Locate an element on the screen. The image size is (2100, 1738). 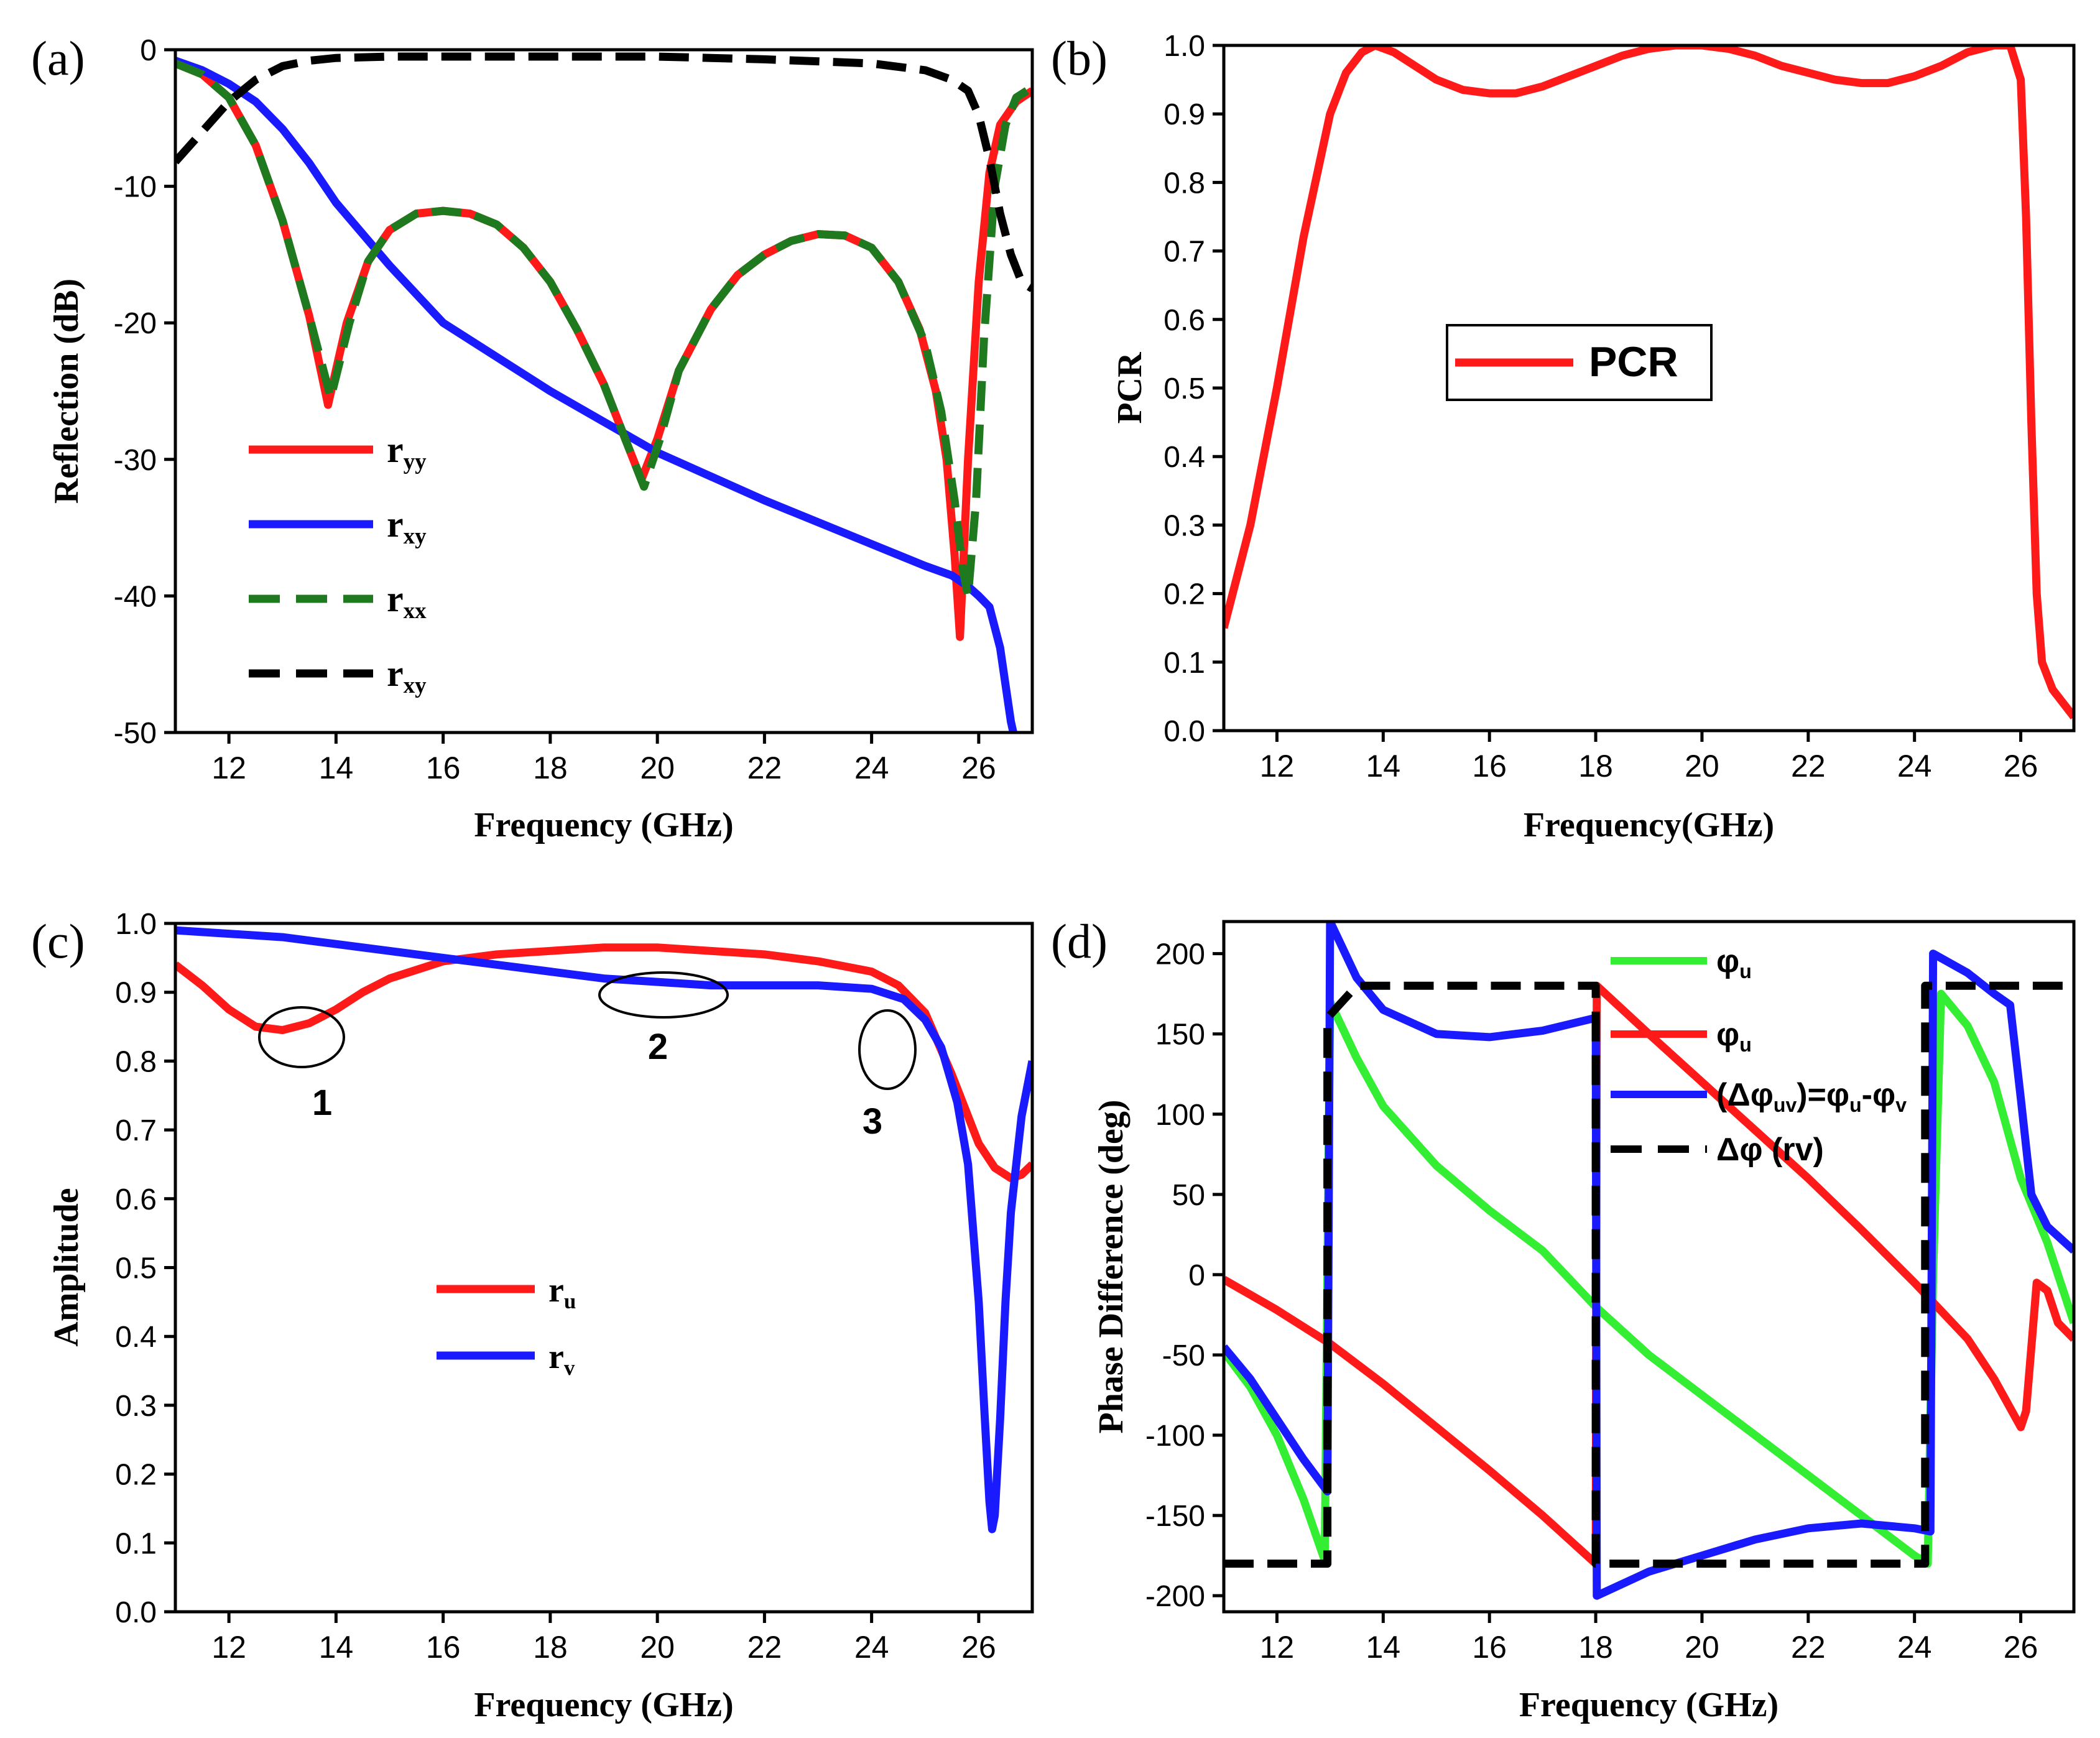
legend-label: ryy is located at coordinates (407, 451).